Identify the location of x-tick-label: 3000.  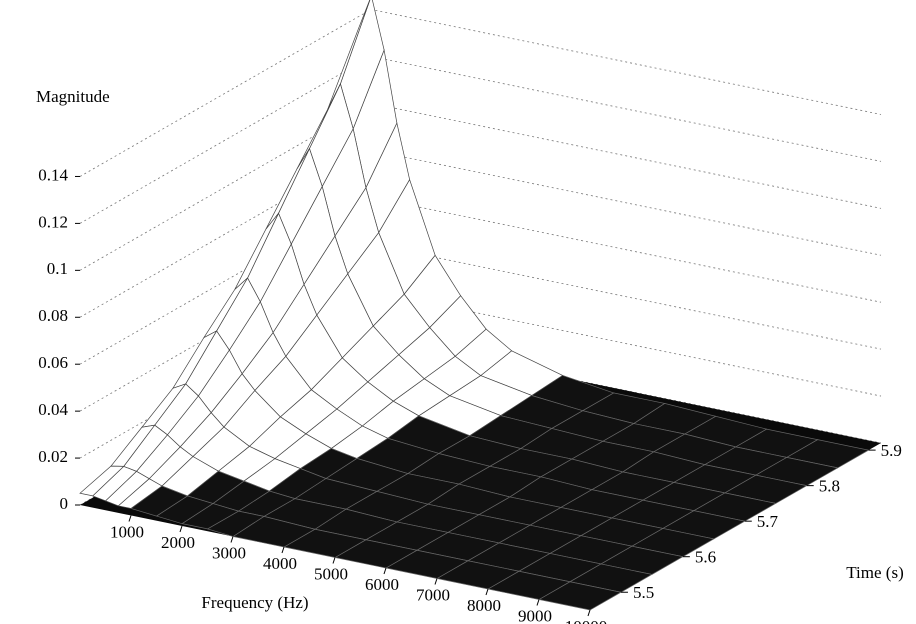
(229, 552).